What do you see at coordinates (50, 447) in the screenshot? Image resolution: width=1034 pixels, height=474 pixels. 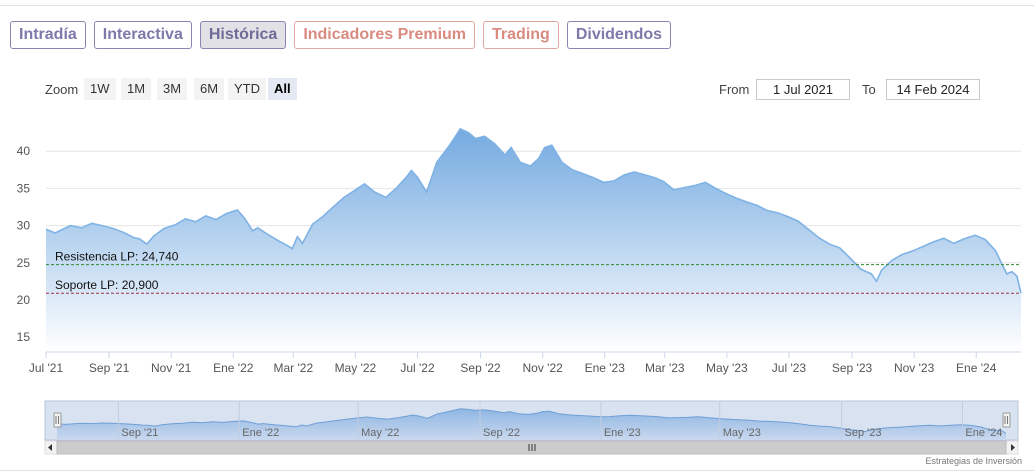 I see `scroll-left-arrow-icon` at bounding box center [50, 447].